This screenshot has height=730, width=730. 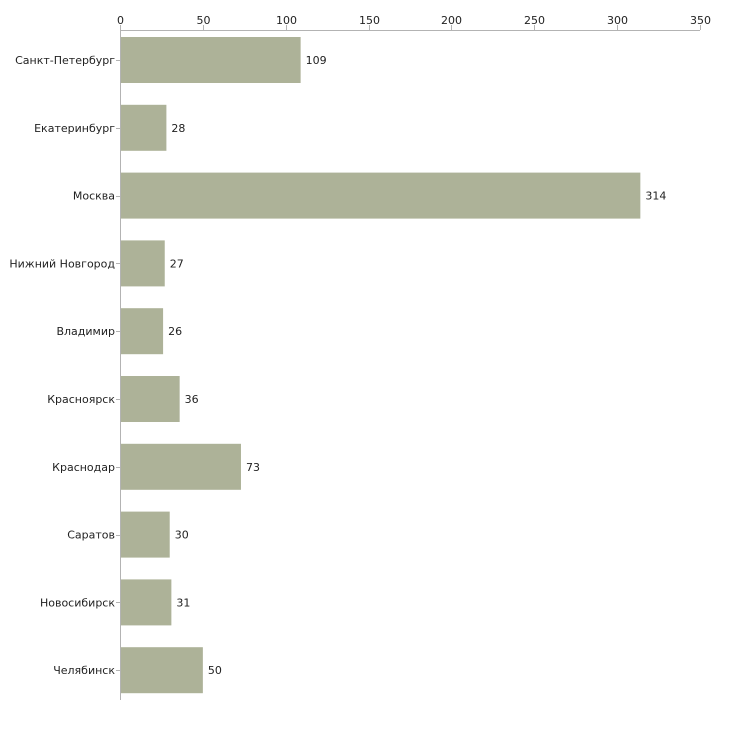 What do you see at coordinates (655, 196) in the screenshot?
I see `bar-value-label: 314` at bounding box center [655, 196].